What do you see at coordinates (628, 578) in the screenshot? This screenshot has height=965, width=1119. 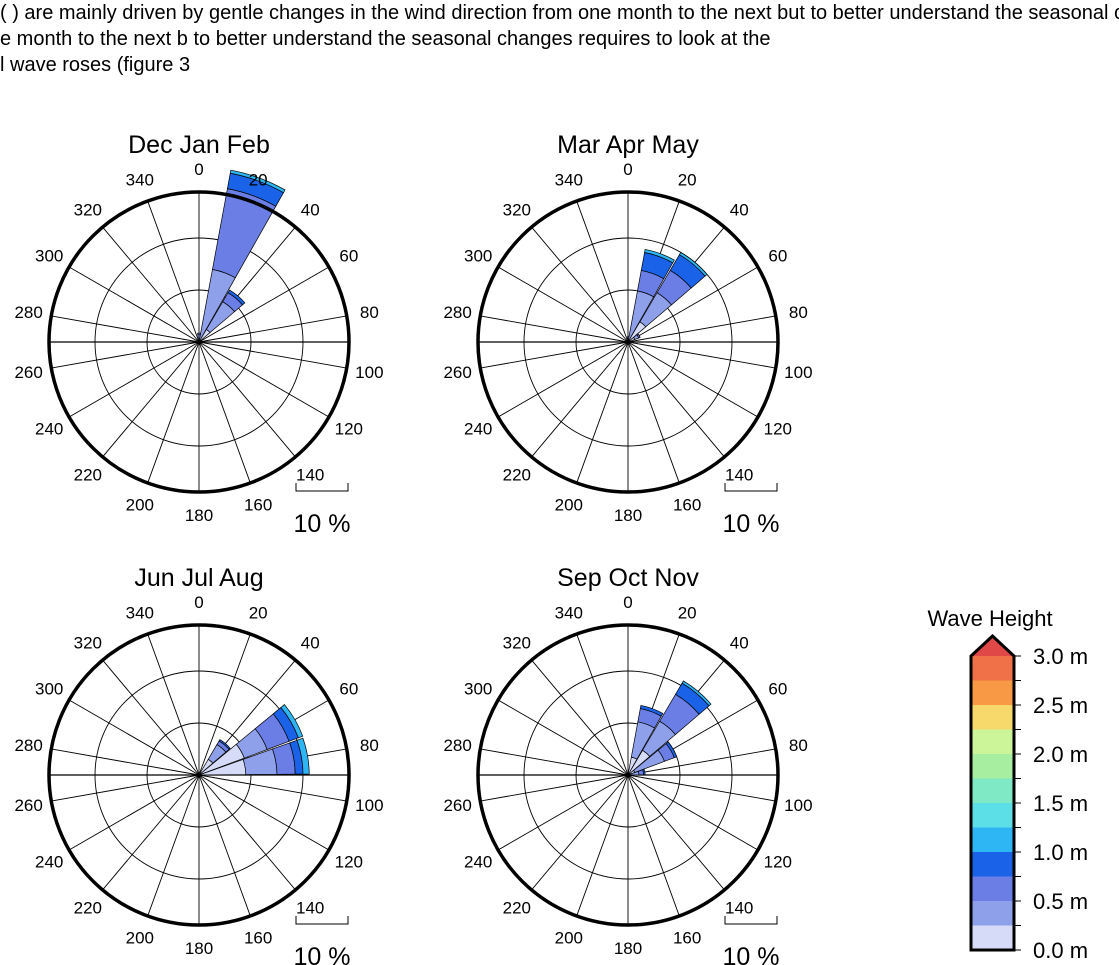 I see `panel-title: Sep Oct Nov` at bounding box center [628, 578].